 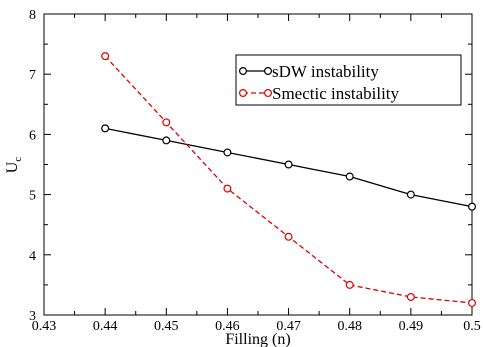 What do you see at coordinates (18, 159) in the screenshot?
I see `y-axis-label-subscript: c` at bounding box center [18, 159].